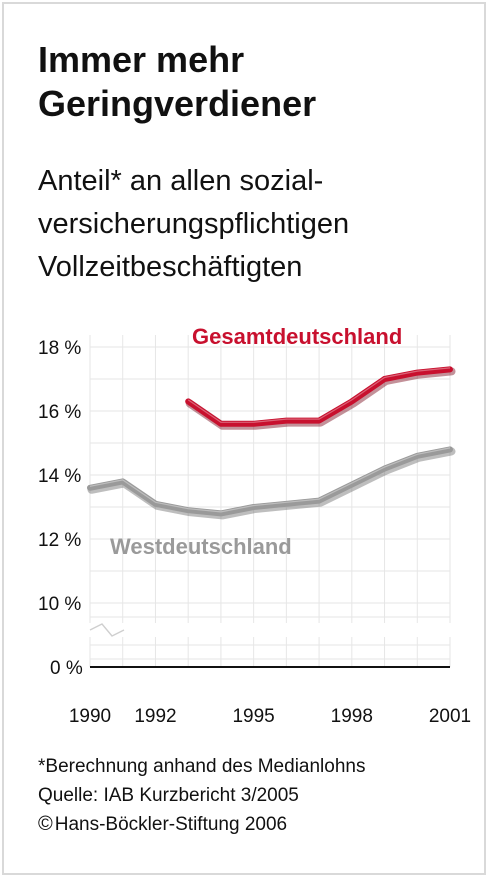 The width and height of the screenshot is (491, 879). I want to click on subtitle-line-2: versicherungspflichtigen, so click(194, 224).